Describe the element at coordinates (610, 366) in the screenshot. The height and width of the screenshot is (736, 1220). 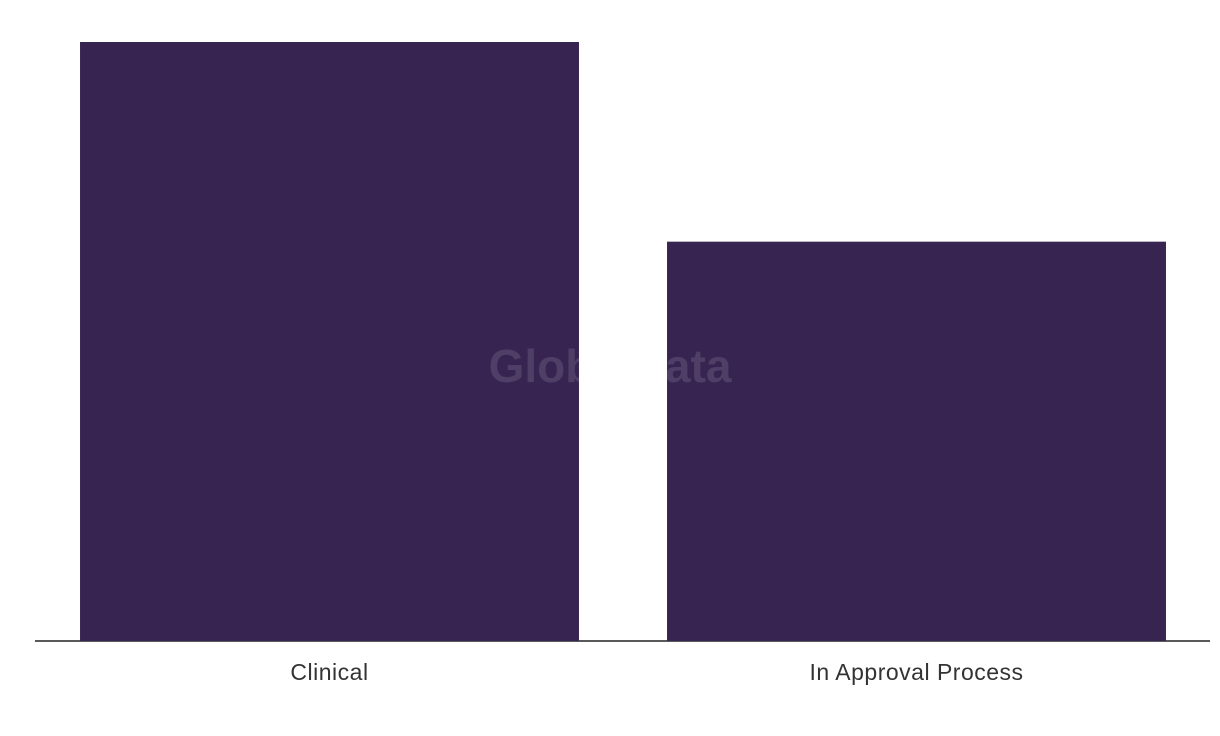
I see `watermark: GlobalData` at that location.